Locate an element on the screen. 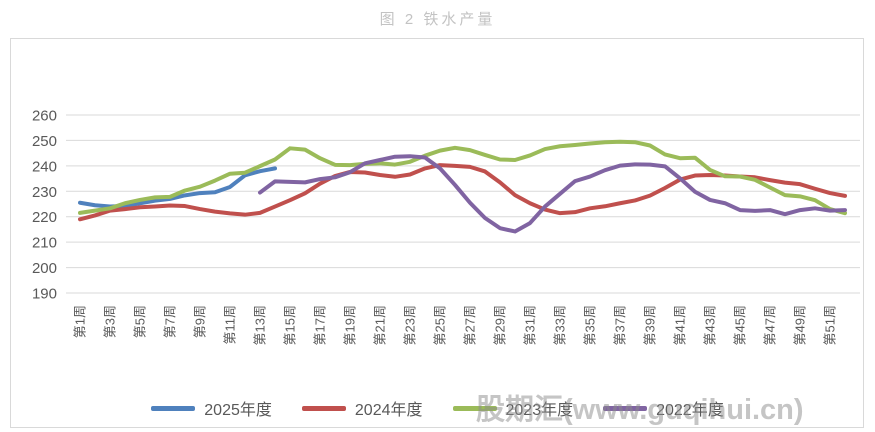 The image size is (875, 432). y-axis-tick-label: 230 is located at coordinates (44, 192).